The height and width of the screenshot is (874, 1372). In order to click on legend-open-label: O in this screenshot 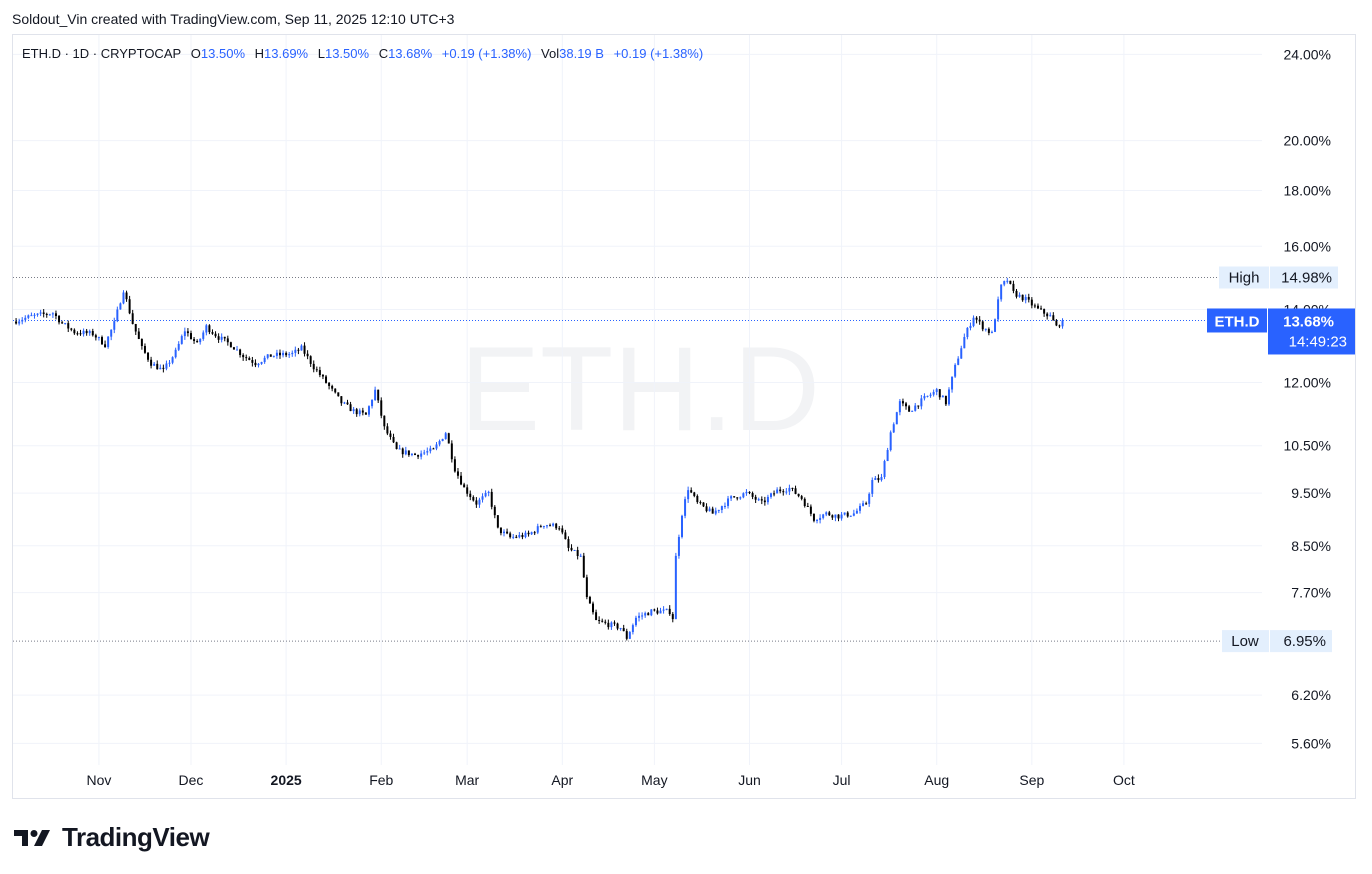, I will do `click(195, 53)`.